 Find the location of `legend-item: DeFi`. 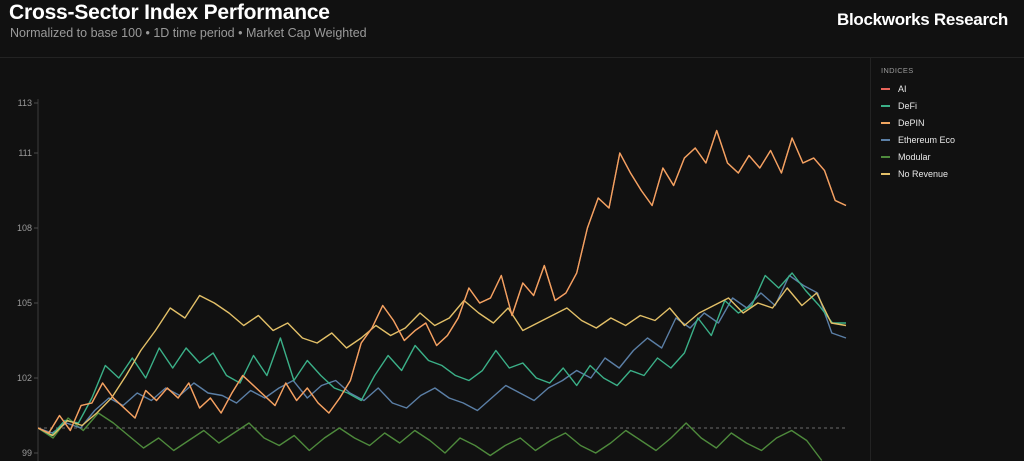

legend-item: DeFi is located at coordinates (918, 105).